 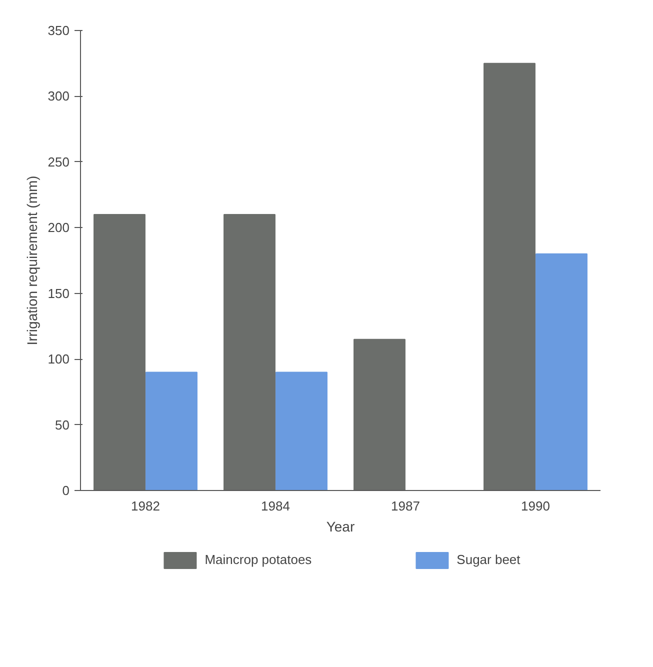 I want to click on y-tick-label: 200, so click(x=59, y=228).